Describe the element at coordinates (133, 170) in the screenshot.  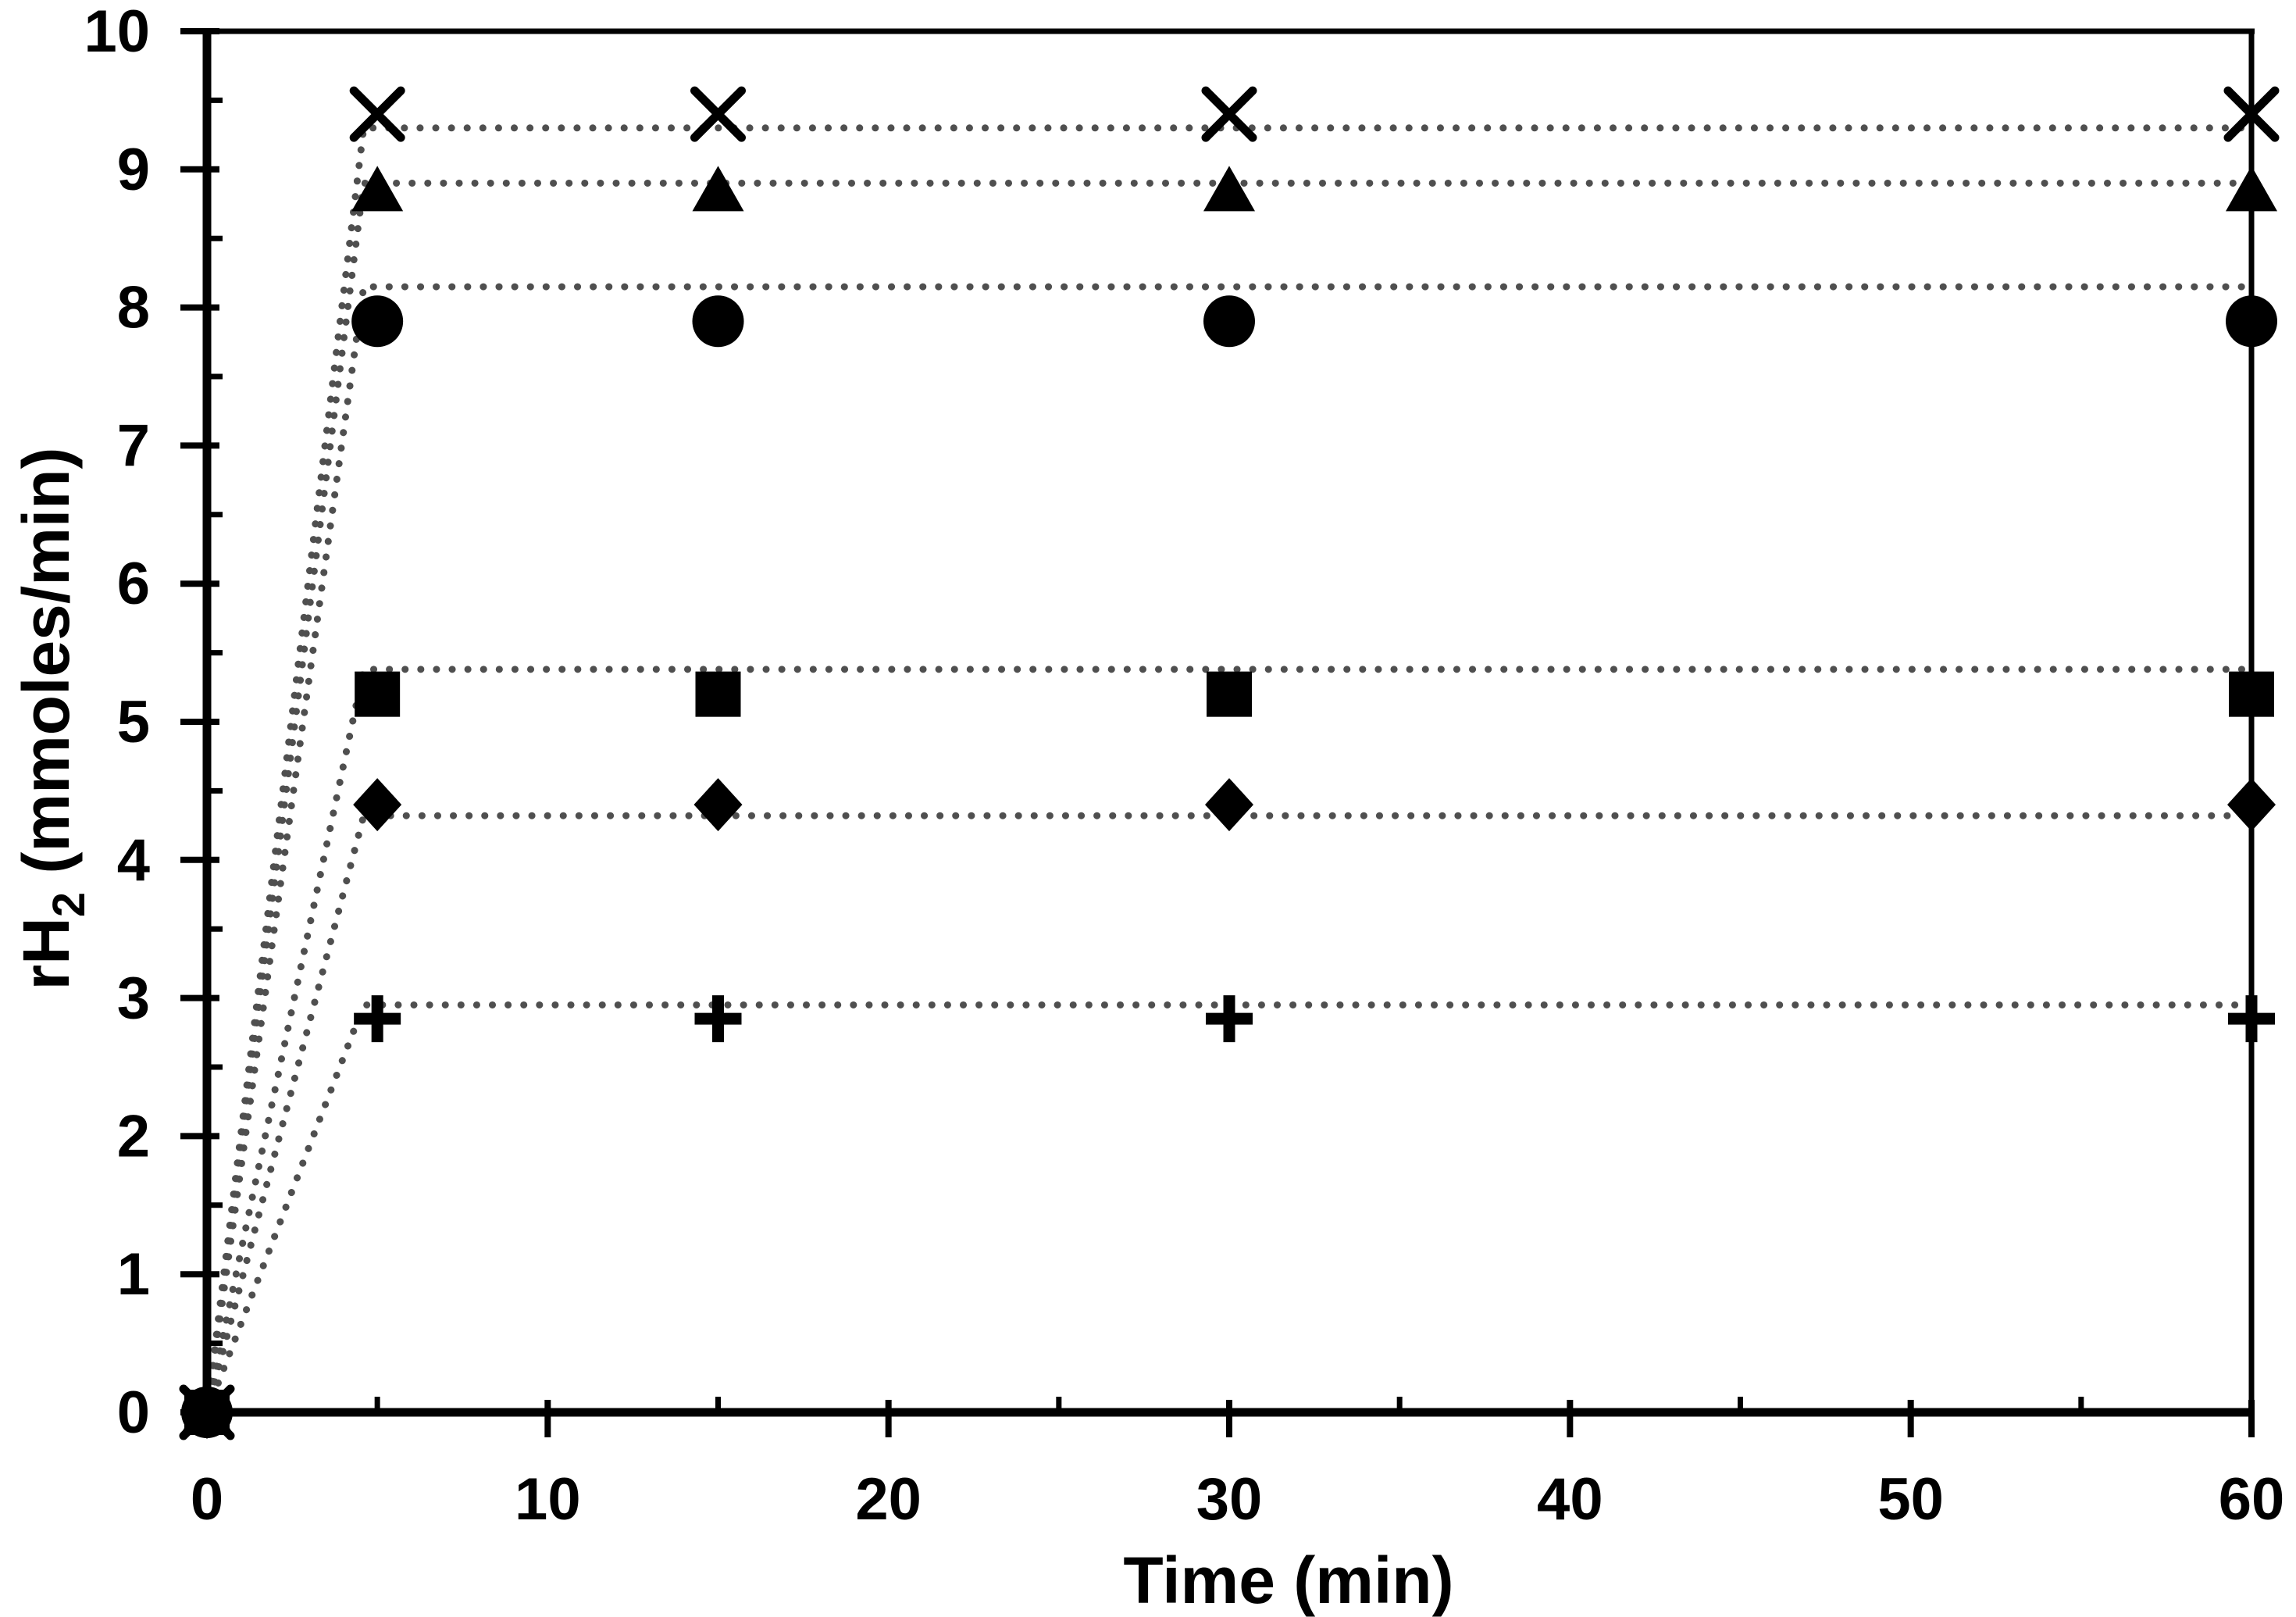
I see `y-tick-label: 9` at that location.